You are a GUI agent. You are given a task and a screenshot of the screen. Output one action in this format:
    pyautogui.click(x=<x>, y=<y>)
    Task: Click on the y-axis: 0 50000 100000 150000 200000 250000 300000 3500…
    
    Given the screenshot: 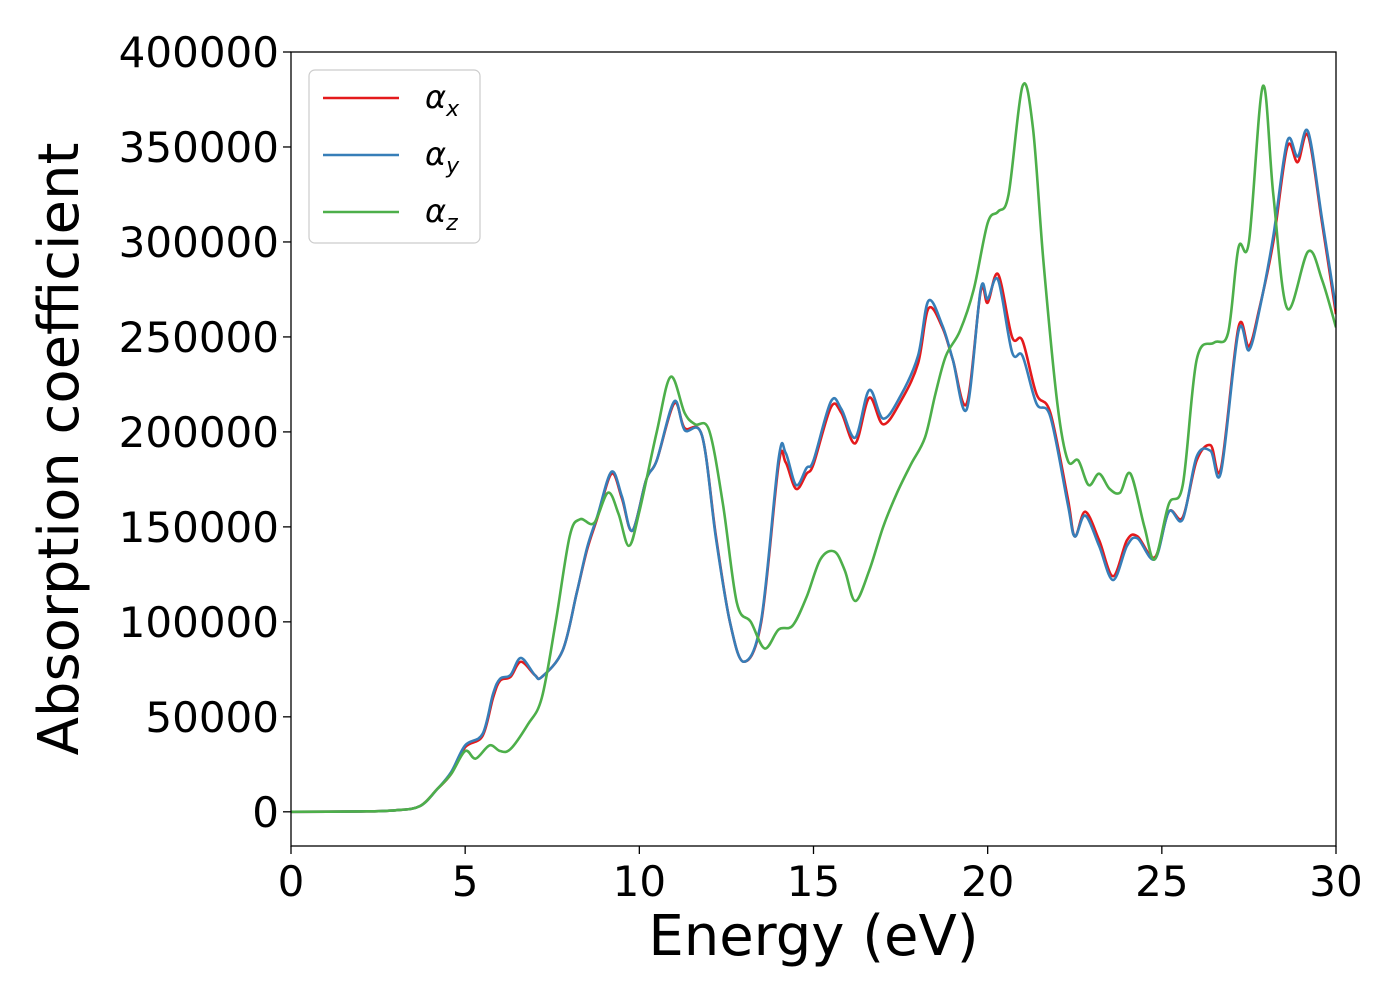 What is the action you would take?
    pyautogui.click(x=205, y=432)
    